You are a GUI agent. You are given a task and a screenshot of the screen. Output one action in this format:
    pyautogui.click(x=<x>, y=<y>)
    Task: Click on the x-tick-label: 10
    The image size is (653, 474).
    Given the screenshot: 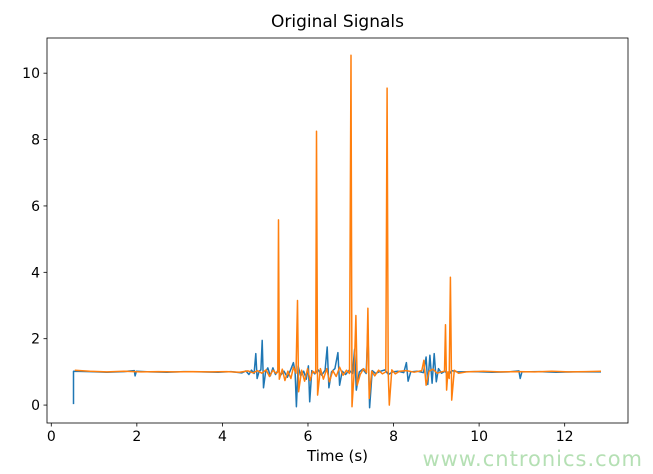 What is the action you would take?
    pyautogui.click(x=479, y=437)
    